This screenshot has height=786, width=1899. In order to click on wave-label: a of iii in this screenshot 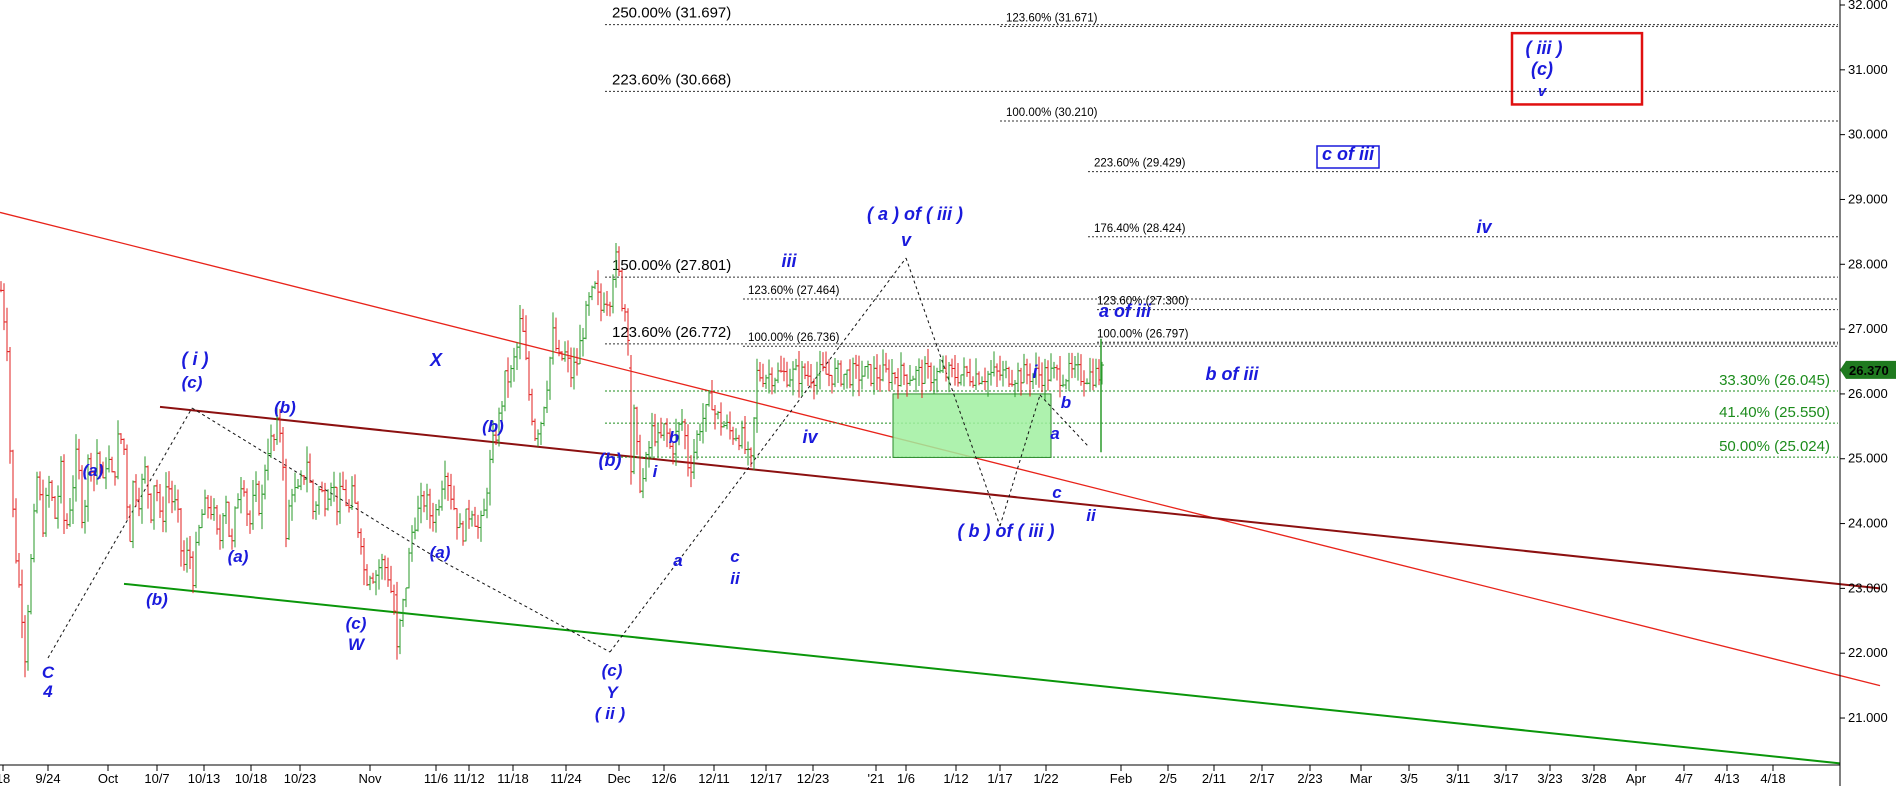, I will do `click(1125, 311)`.